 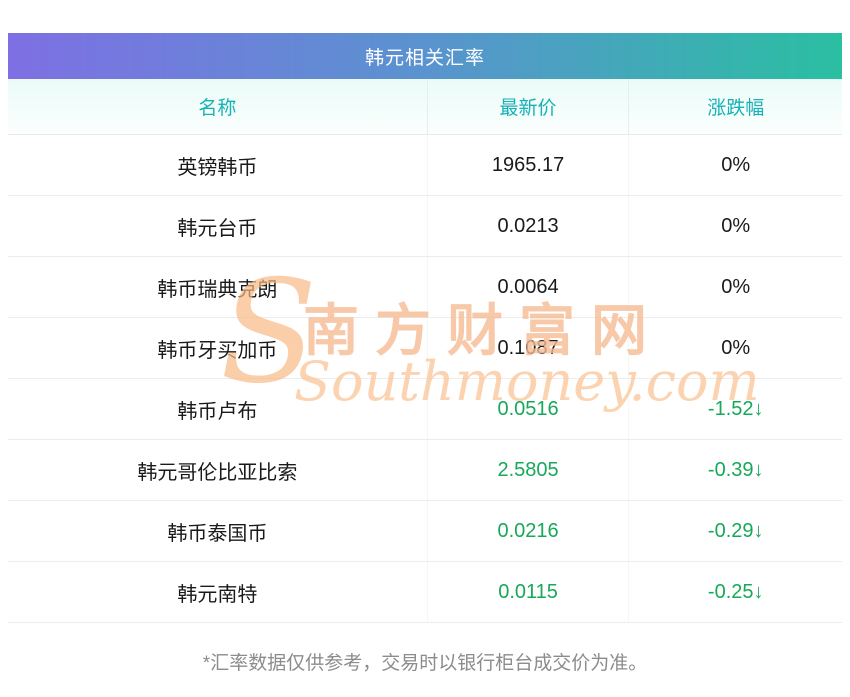 I want to click on table-header-row: 名称 最新价 涨跌幅, so click(x=425, y=107).